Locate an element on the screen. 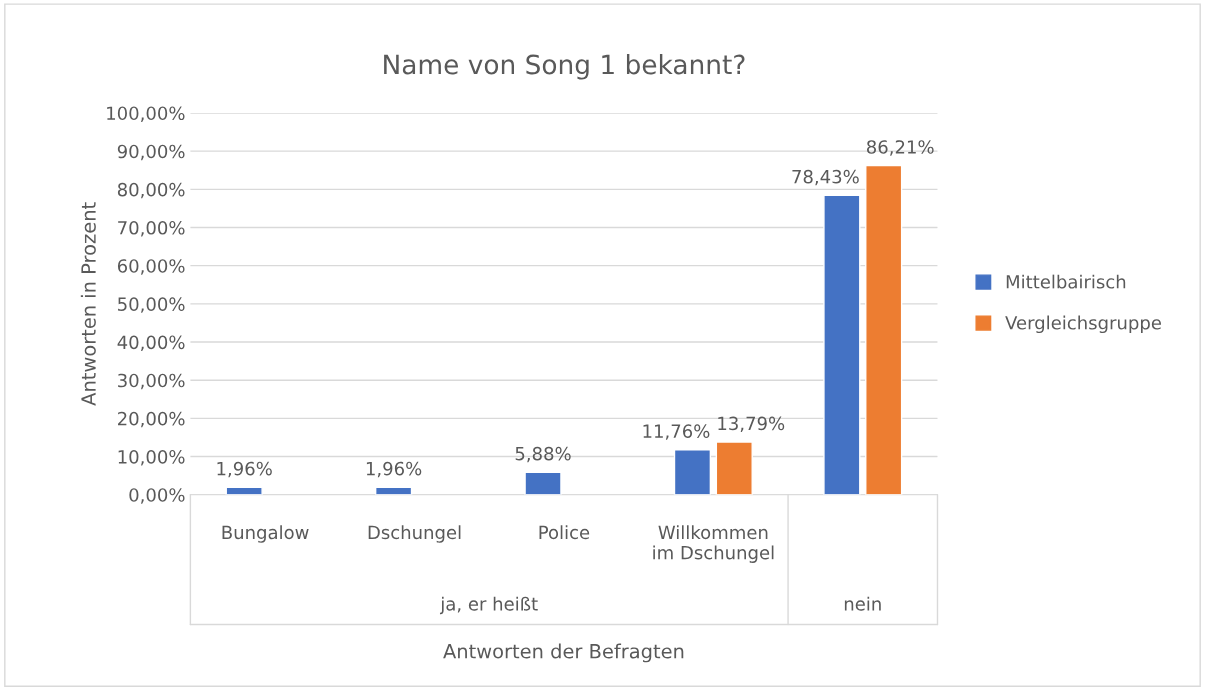  y-tick-label: 60,00% is located at coordinates (151, 267).